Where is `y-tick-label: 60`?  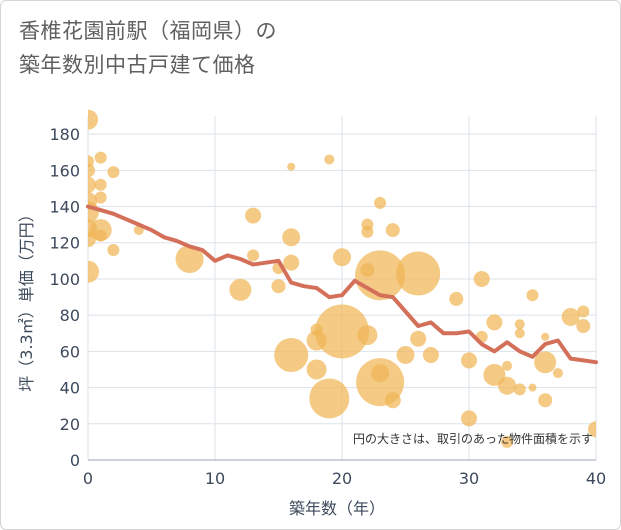 y-tick-label: 60 is located at coordinates (70, 351).